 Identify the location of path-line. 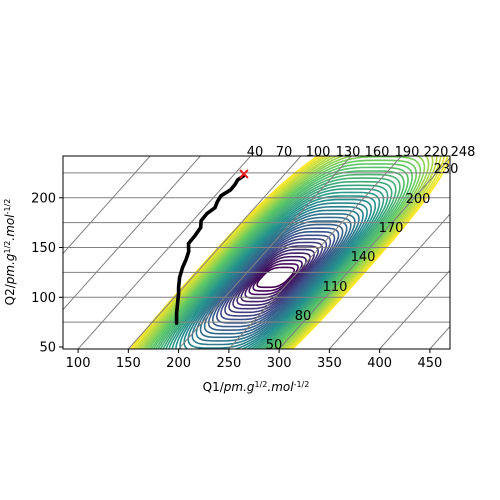
(210, 249).